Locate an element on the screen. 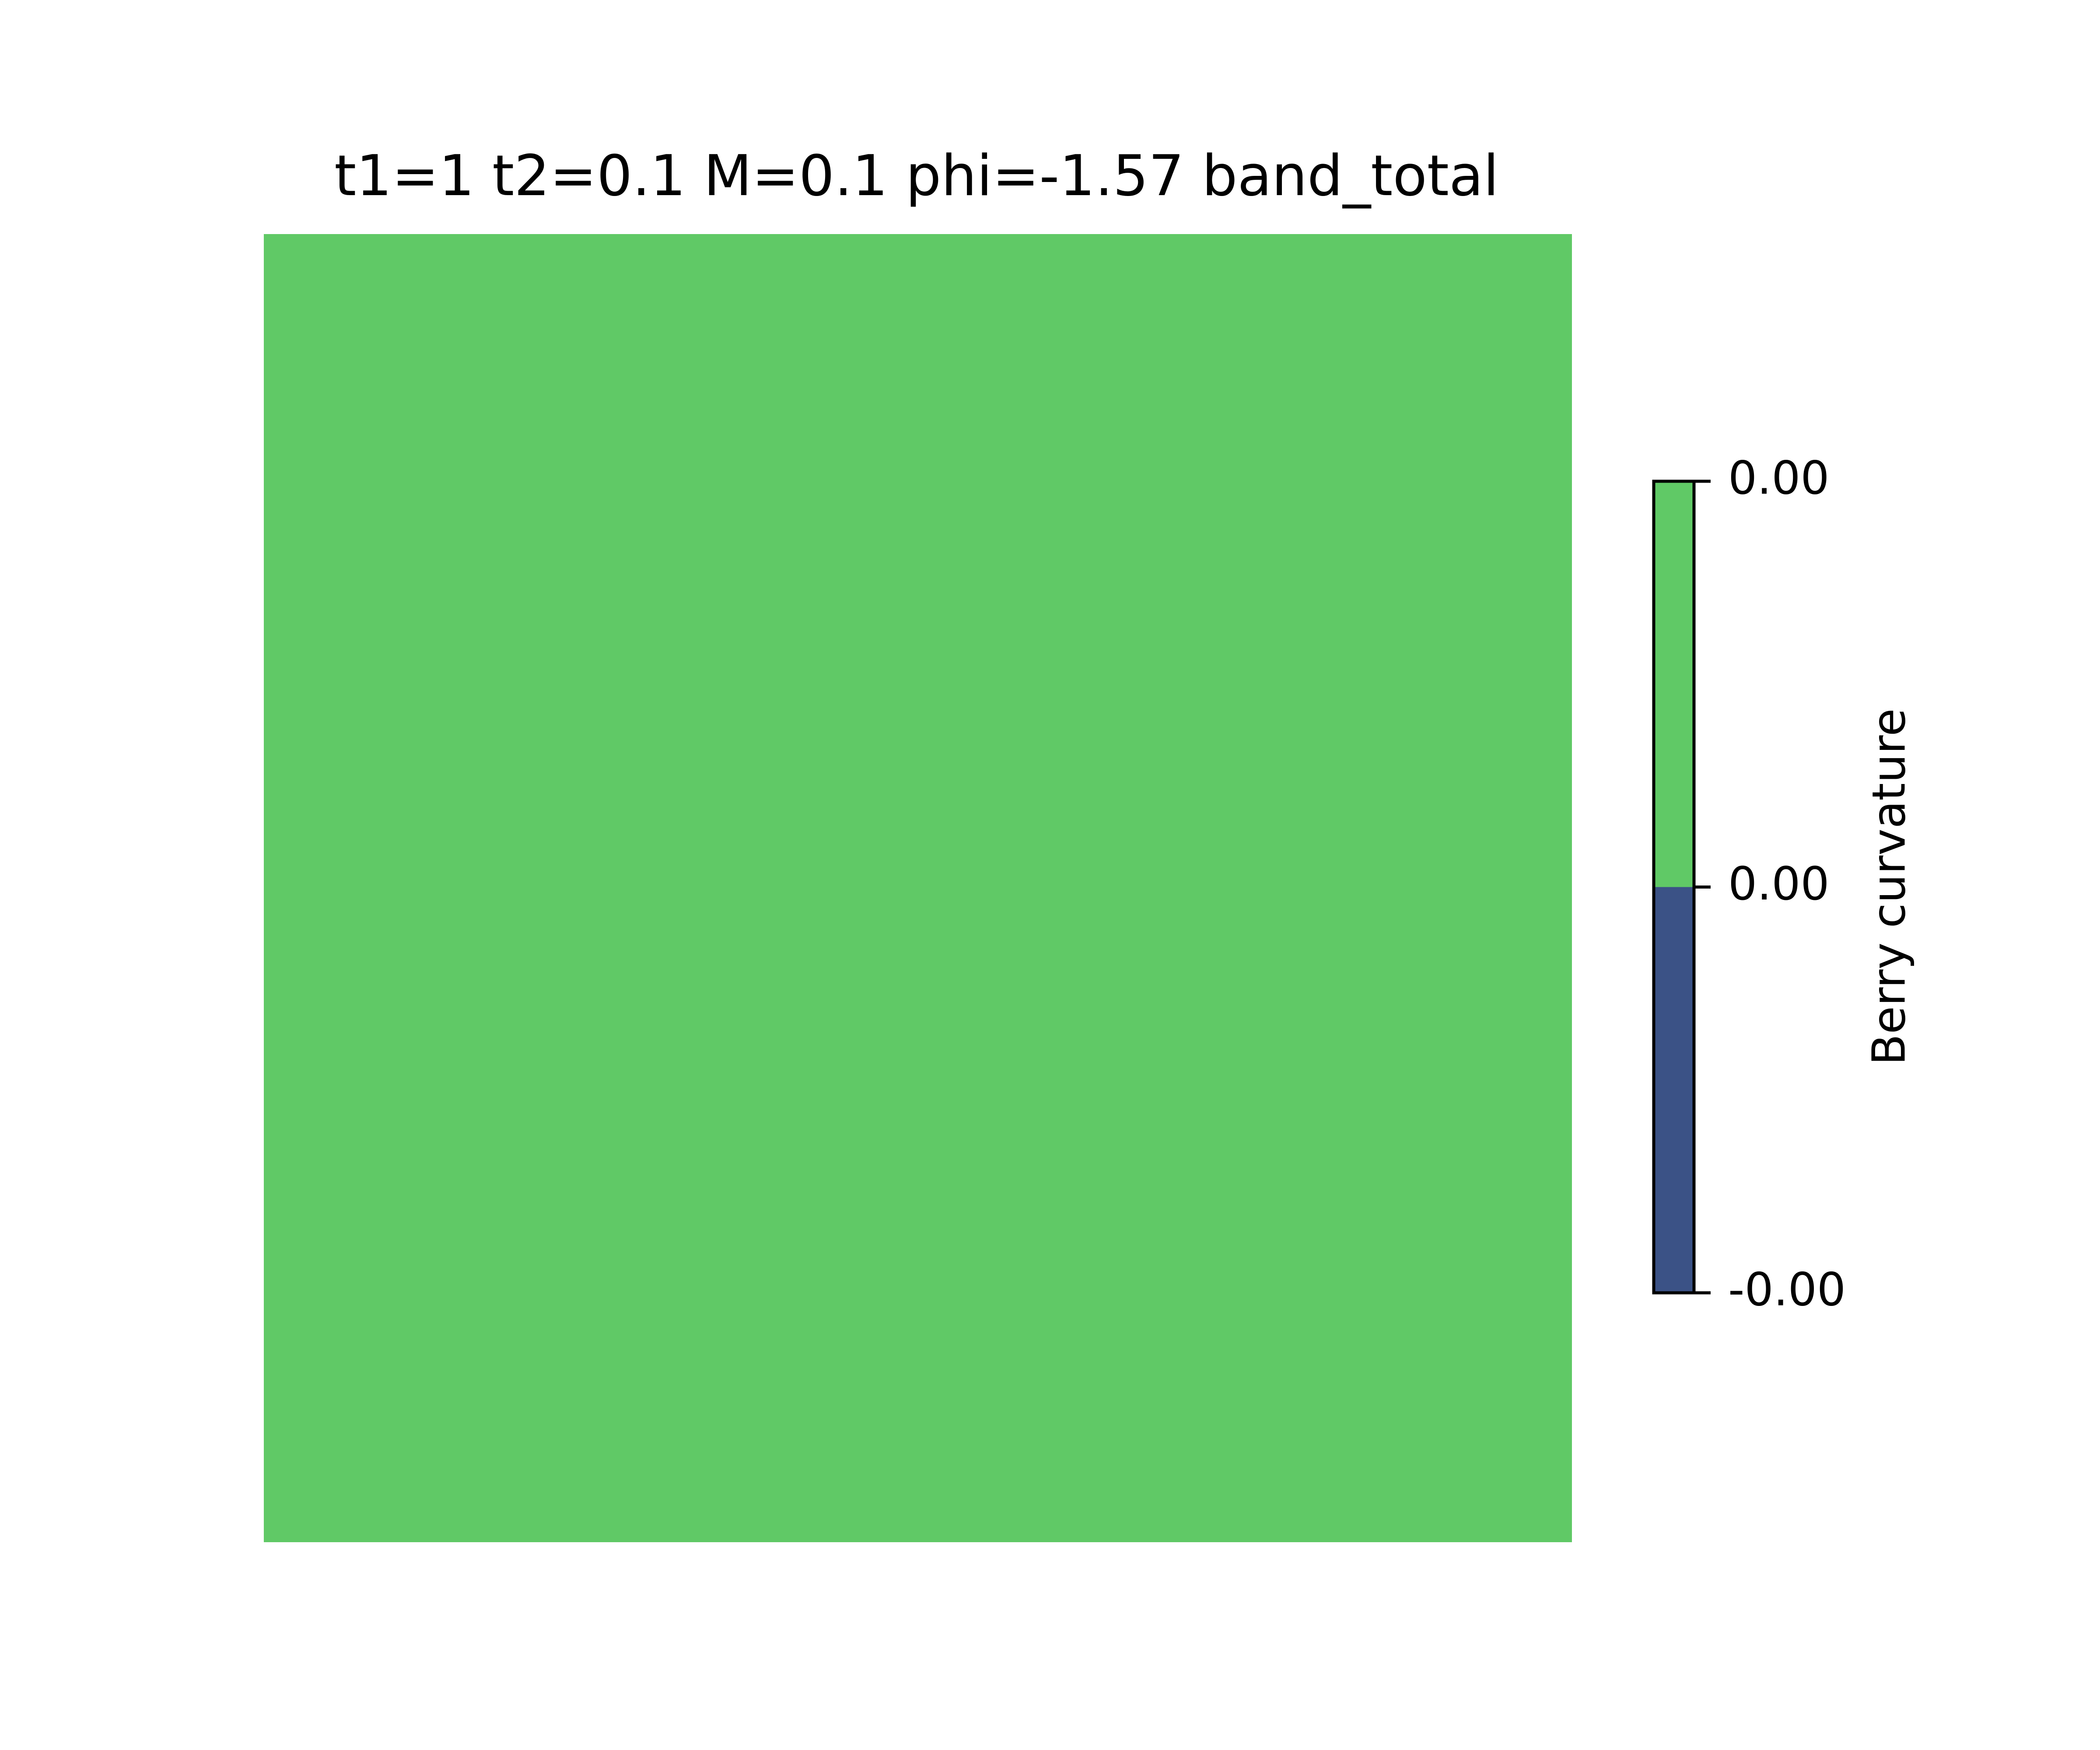 The height and width of the screenshot is (1750, 2100). colorbar: 0.00 0.00 -0.00 Berry curvature is located at coordinates (1783, 883).